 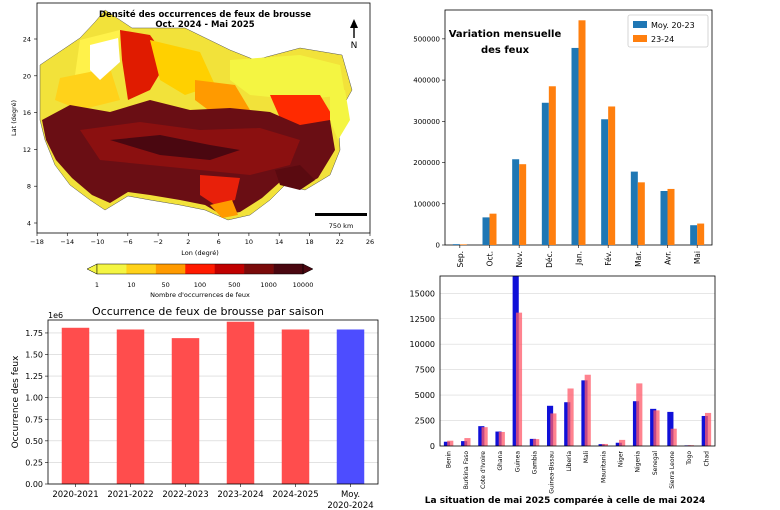 What do you see at coordinates (426, 39) in the screenshot?
I see `monthly-y-tick-label: 500000` at bounding box center [426, 39].